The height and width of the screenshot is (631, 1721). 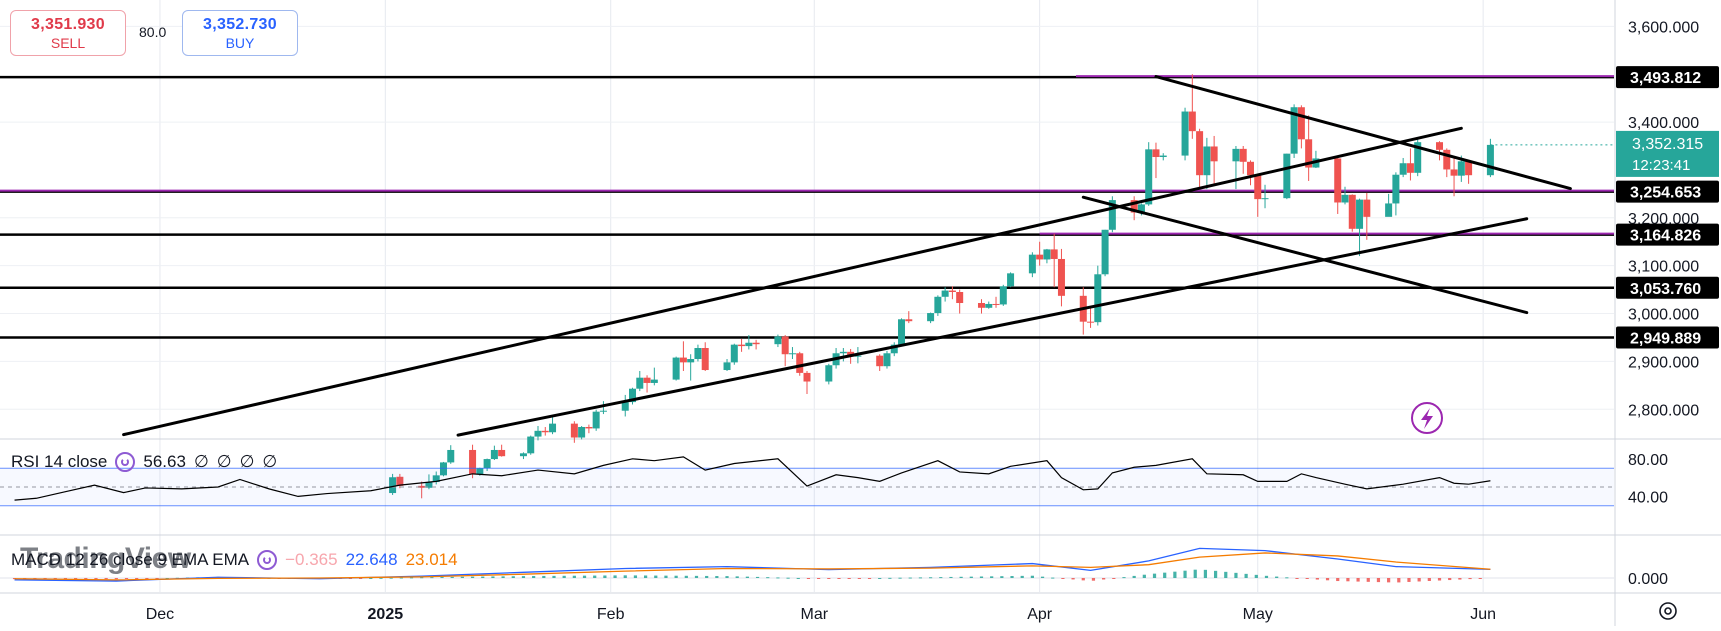 I want to click on buy-label: BUY, so click(x=240, y=43).